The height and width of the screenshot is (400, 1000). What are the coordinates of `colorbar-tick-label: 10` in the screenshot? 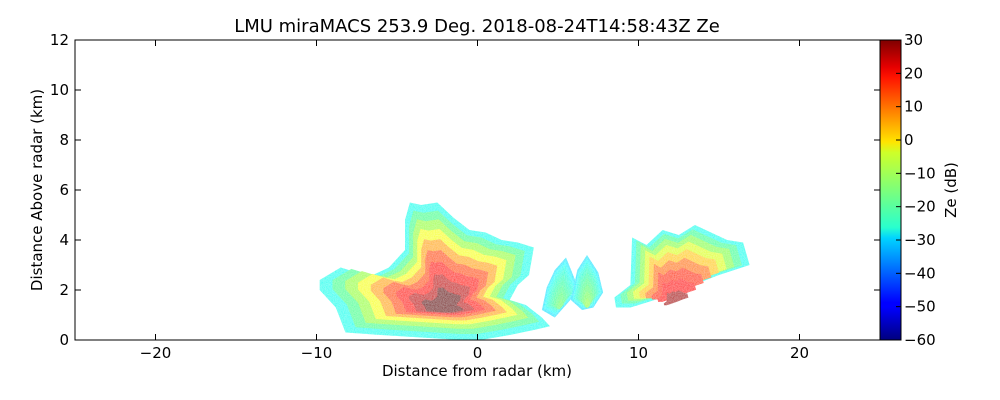 It's located at (913, 107).